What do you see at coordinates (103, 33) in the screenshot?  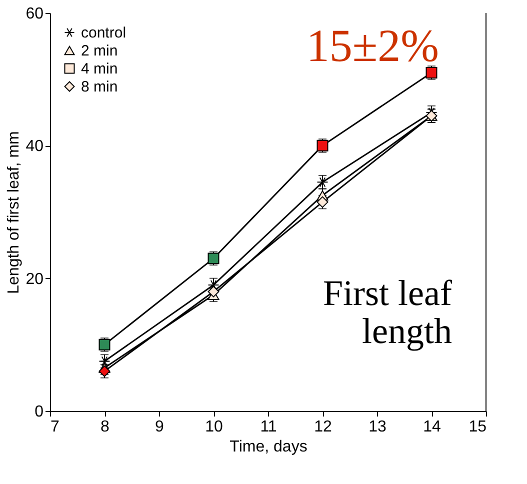 I see `legend-label: control` at bounding box center [103, 33].